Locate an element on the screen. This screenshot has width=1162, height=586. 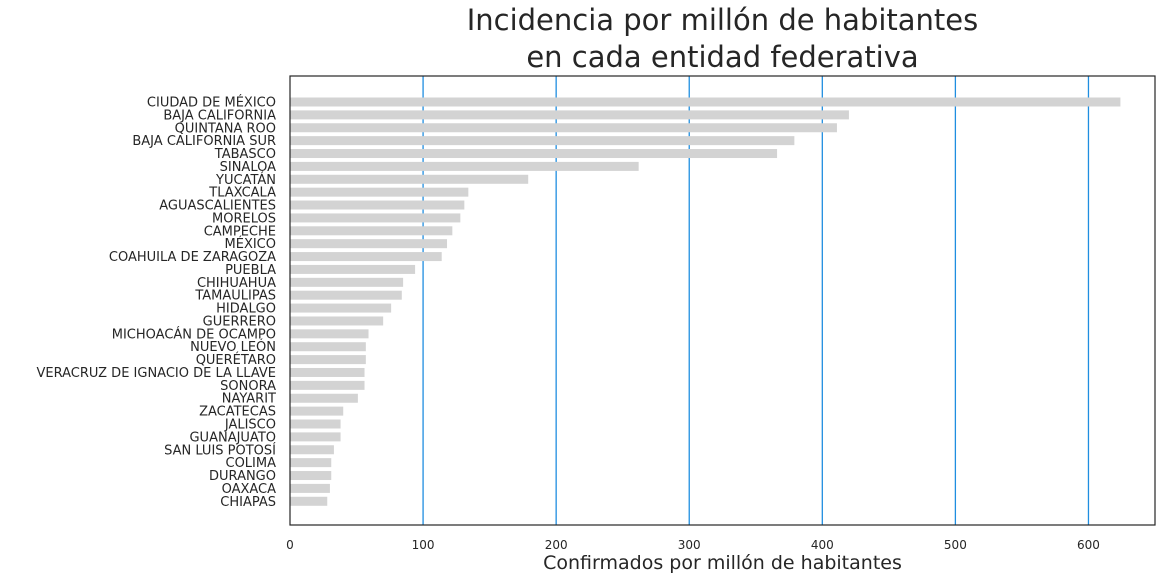
category-label: GUANAJUATO is located at coordinates (232, 437).